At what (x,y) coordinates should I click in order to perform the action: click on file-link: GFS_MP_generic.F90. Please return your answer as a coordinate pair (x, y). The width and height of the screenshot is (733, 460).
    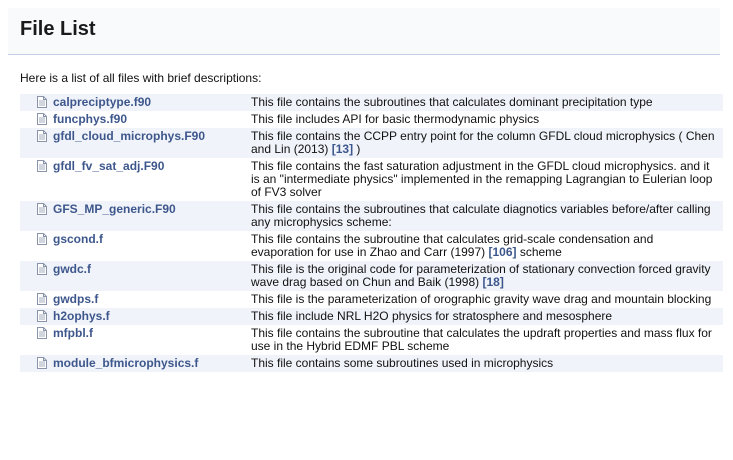
    Looking at the image, I should click on (114, 209).